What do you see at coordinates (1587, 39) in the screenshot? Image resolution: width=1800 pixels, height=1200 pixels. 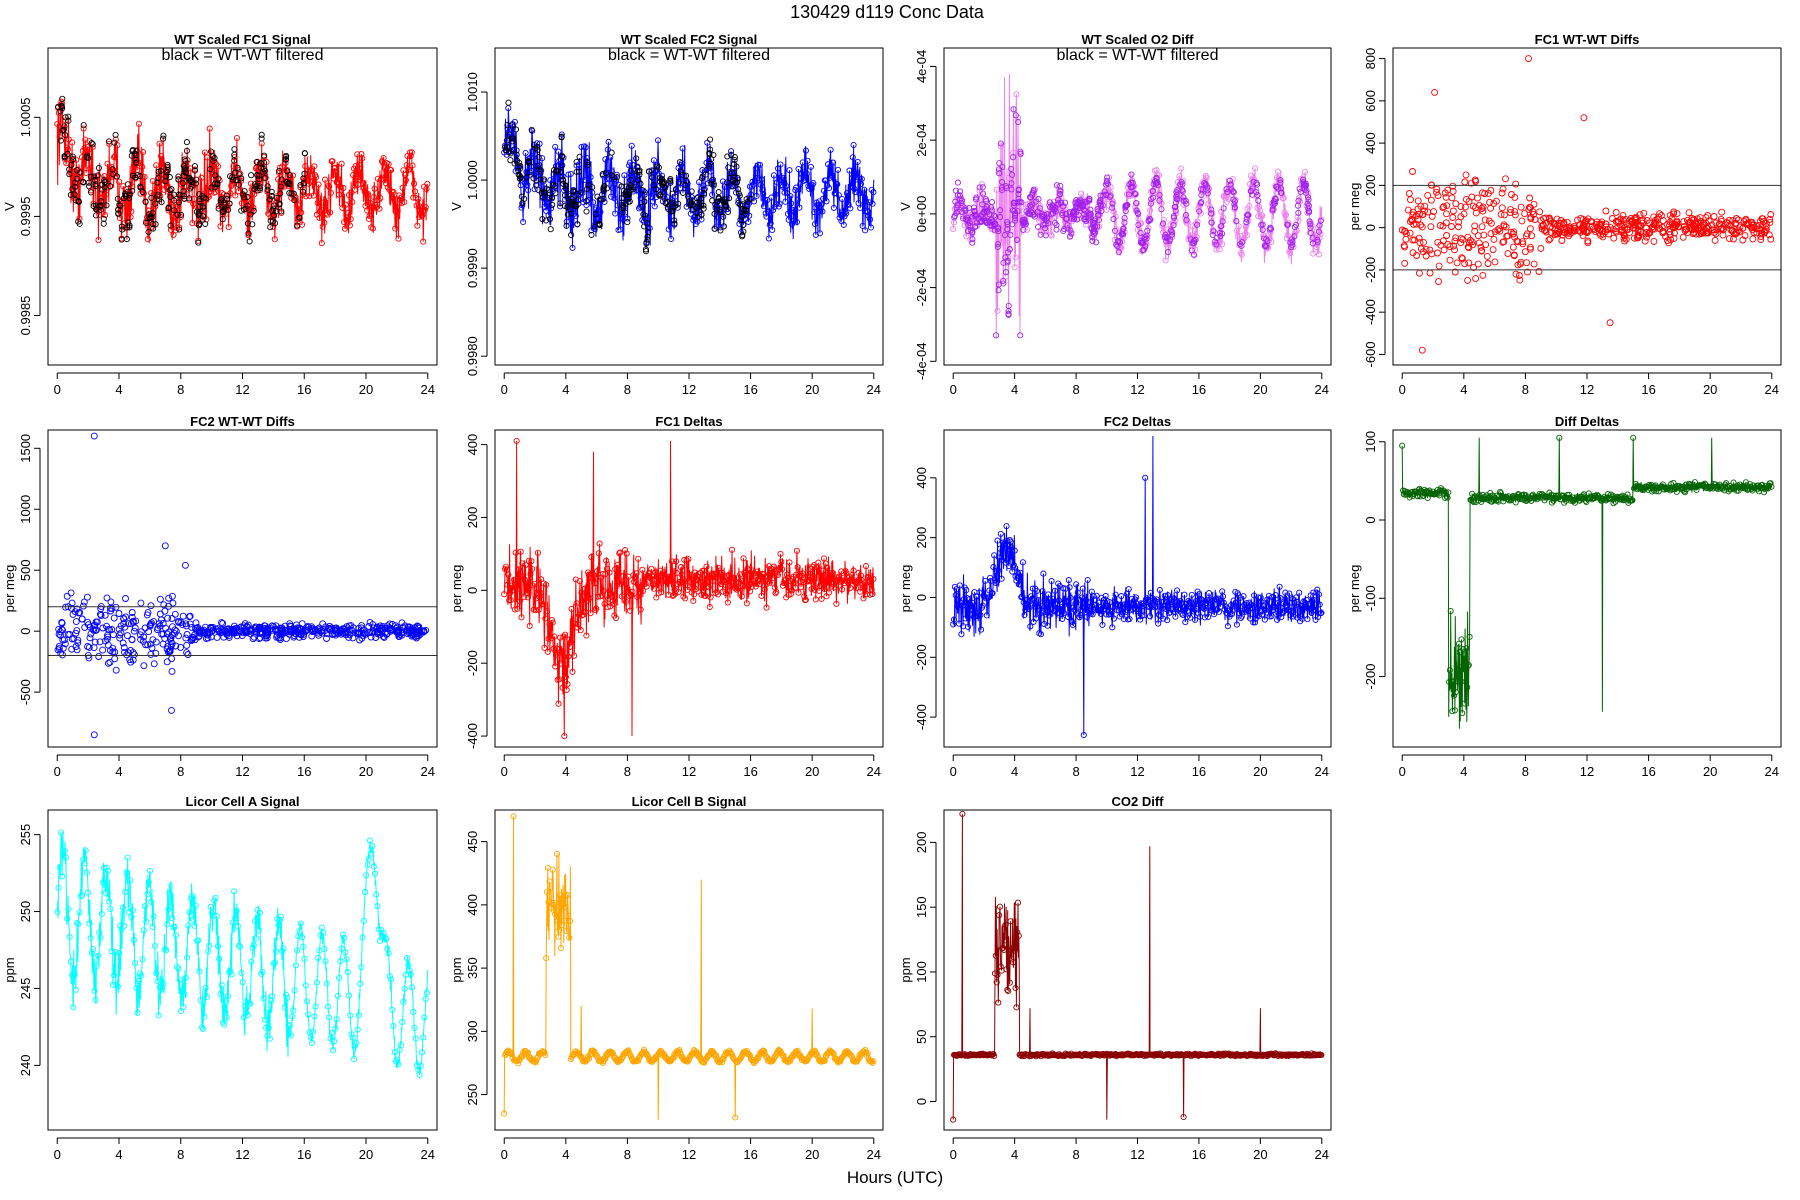 I see `panel-title: FC1 WT-WT Diffs` at bounding box center [1587, 39].